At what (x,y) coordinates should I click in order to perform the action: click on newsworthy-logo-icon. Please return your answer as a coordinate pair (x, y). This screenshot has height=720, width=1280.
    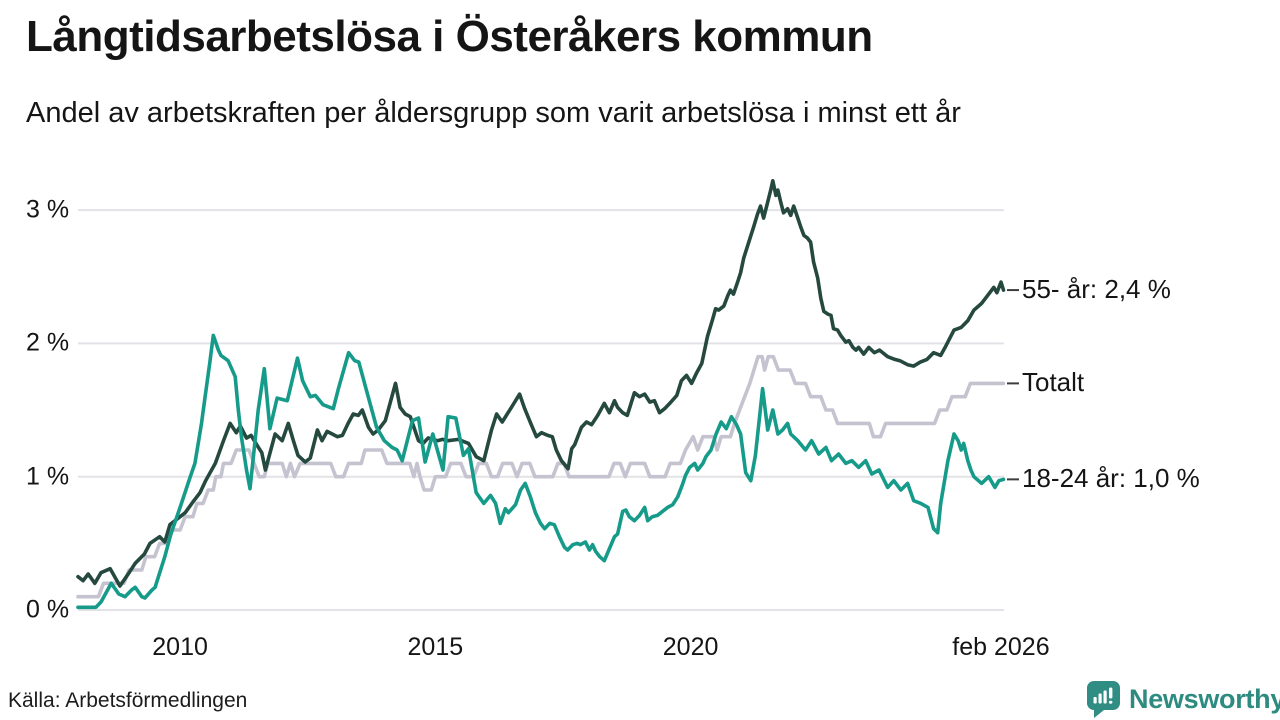
    Looking at the image, I should click on (1103, 699).